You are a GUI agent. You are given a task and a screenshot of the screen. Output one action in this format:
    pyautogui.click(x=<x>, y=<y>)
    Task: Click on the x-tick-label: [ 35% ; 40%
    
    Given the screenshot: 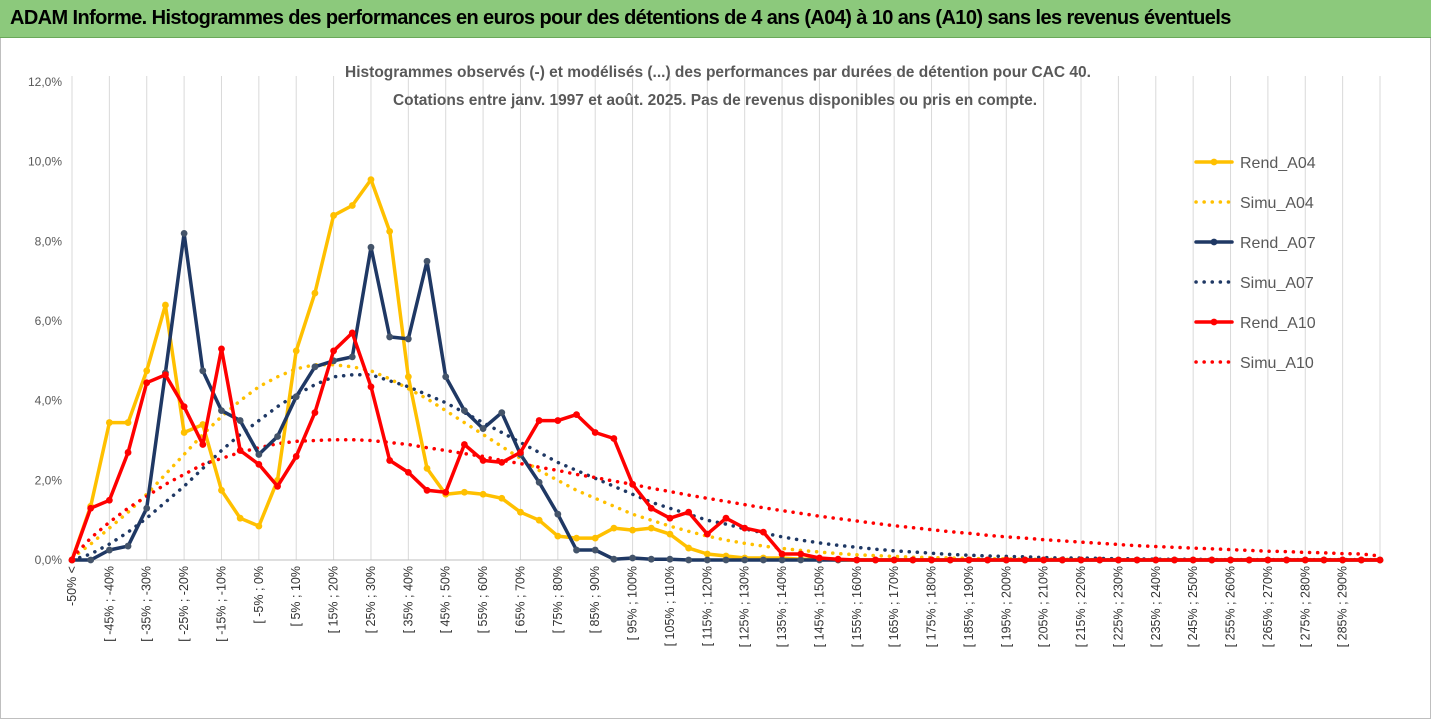 What is the action you would take?
    pyautogui.click(x=408, y=599)
    